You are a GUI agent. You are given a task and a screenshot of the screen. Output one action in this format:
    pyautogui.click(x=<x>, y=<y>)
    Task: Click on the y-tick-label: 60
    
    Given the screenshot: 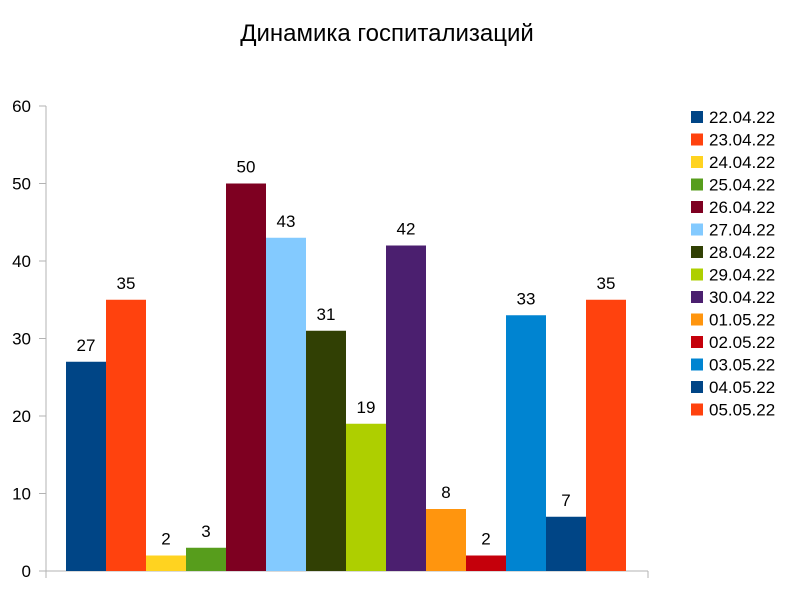 What is the action you would take?
    pyautogui.click(x=21, y=106)
    